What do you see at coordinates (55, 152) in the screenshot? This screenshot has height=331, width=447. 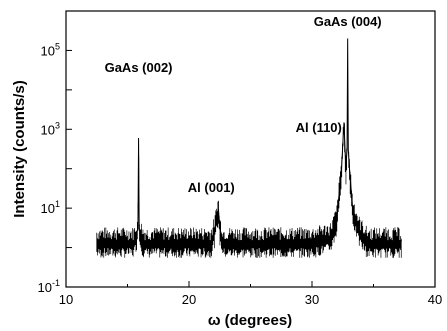 I see `y-axis: 10⁻¹ 10¹ 10³ 10⁵` at bounding box center [55, 152].